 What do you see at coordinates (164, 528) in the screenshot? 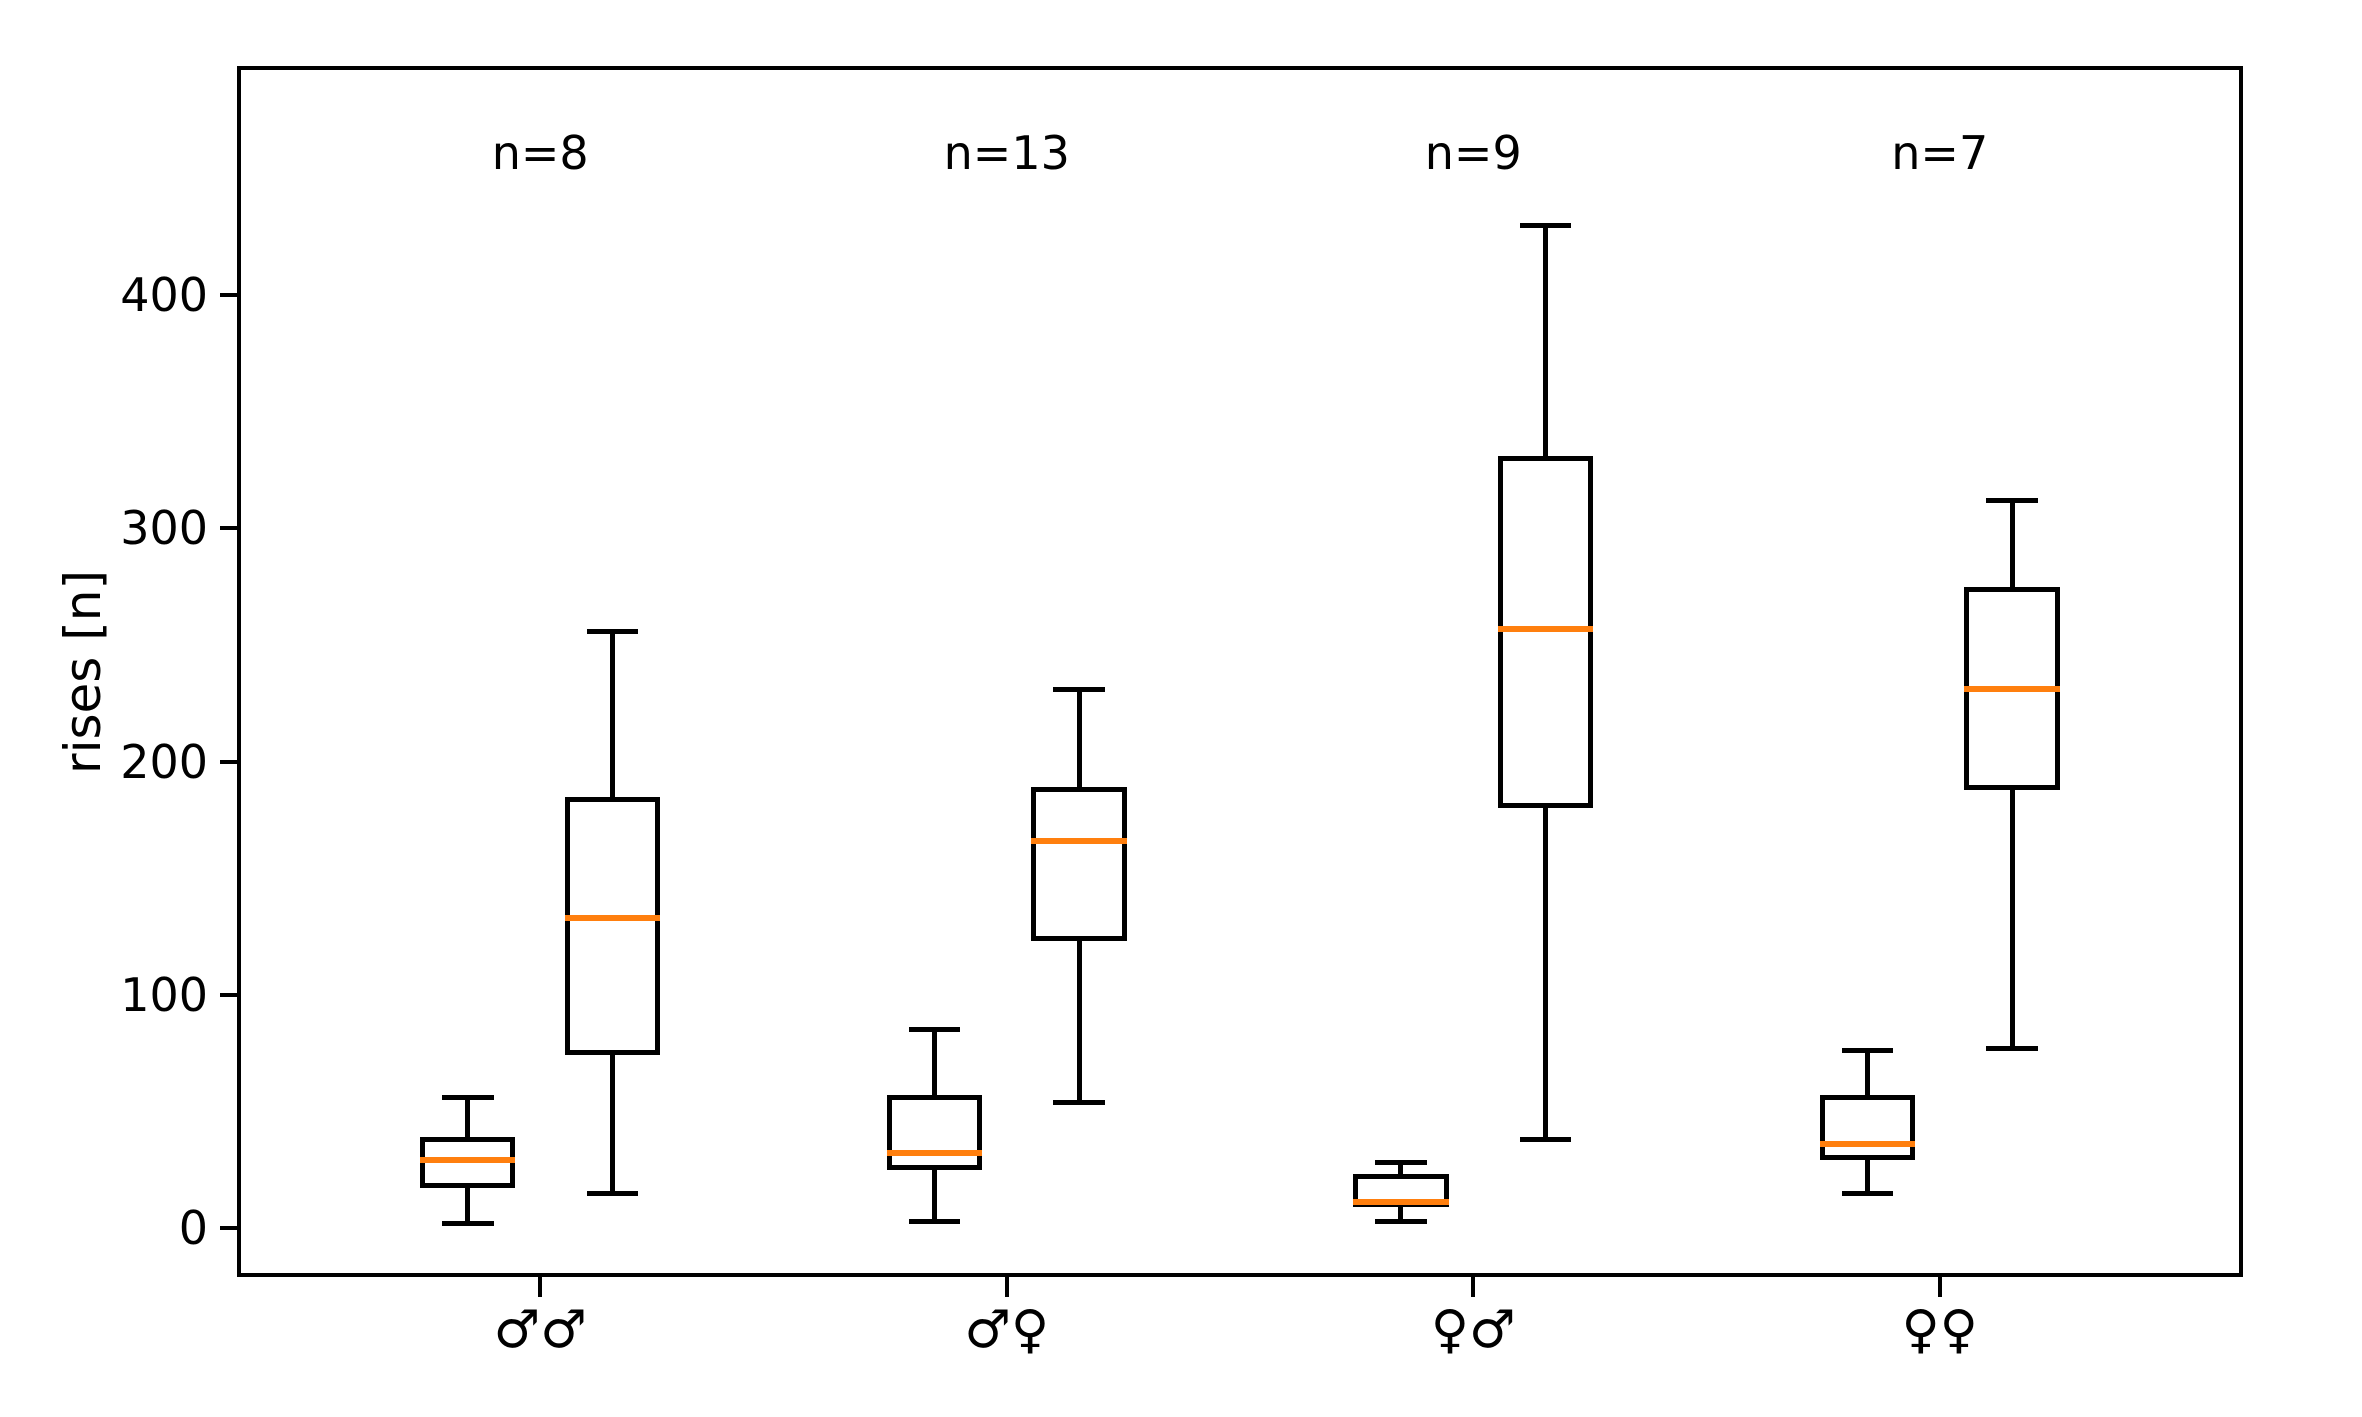
I see `y-tick-label: 300` at bounding box center [164, 528].